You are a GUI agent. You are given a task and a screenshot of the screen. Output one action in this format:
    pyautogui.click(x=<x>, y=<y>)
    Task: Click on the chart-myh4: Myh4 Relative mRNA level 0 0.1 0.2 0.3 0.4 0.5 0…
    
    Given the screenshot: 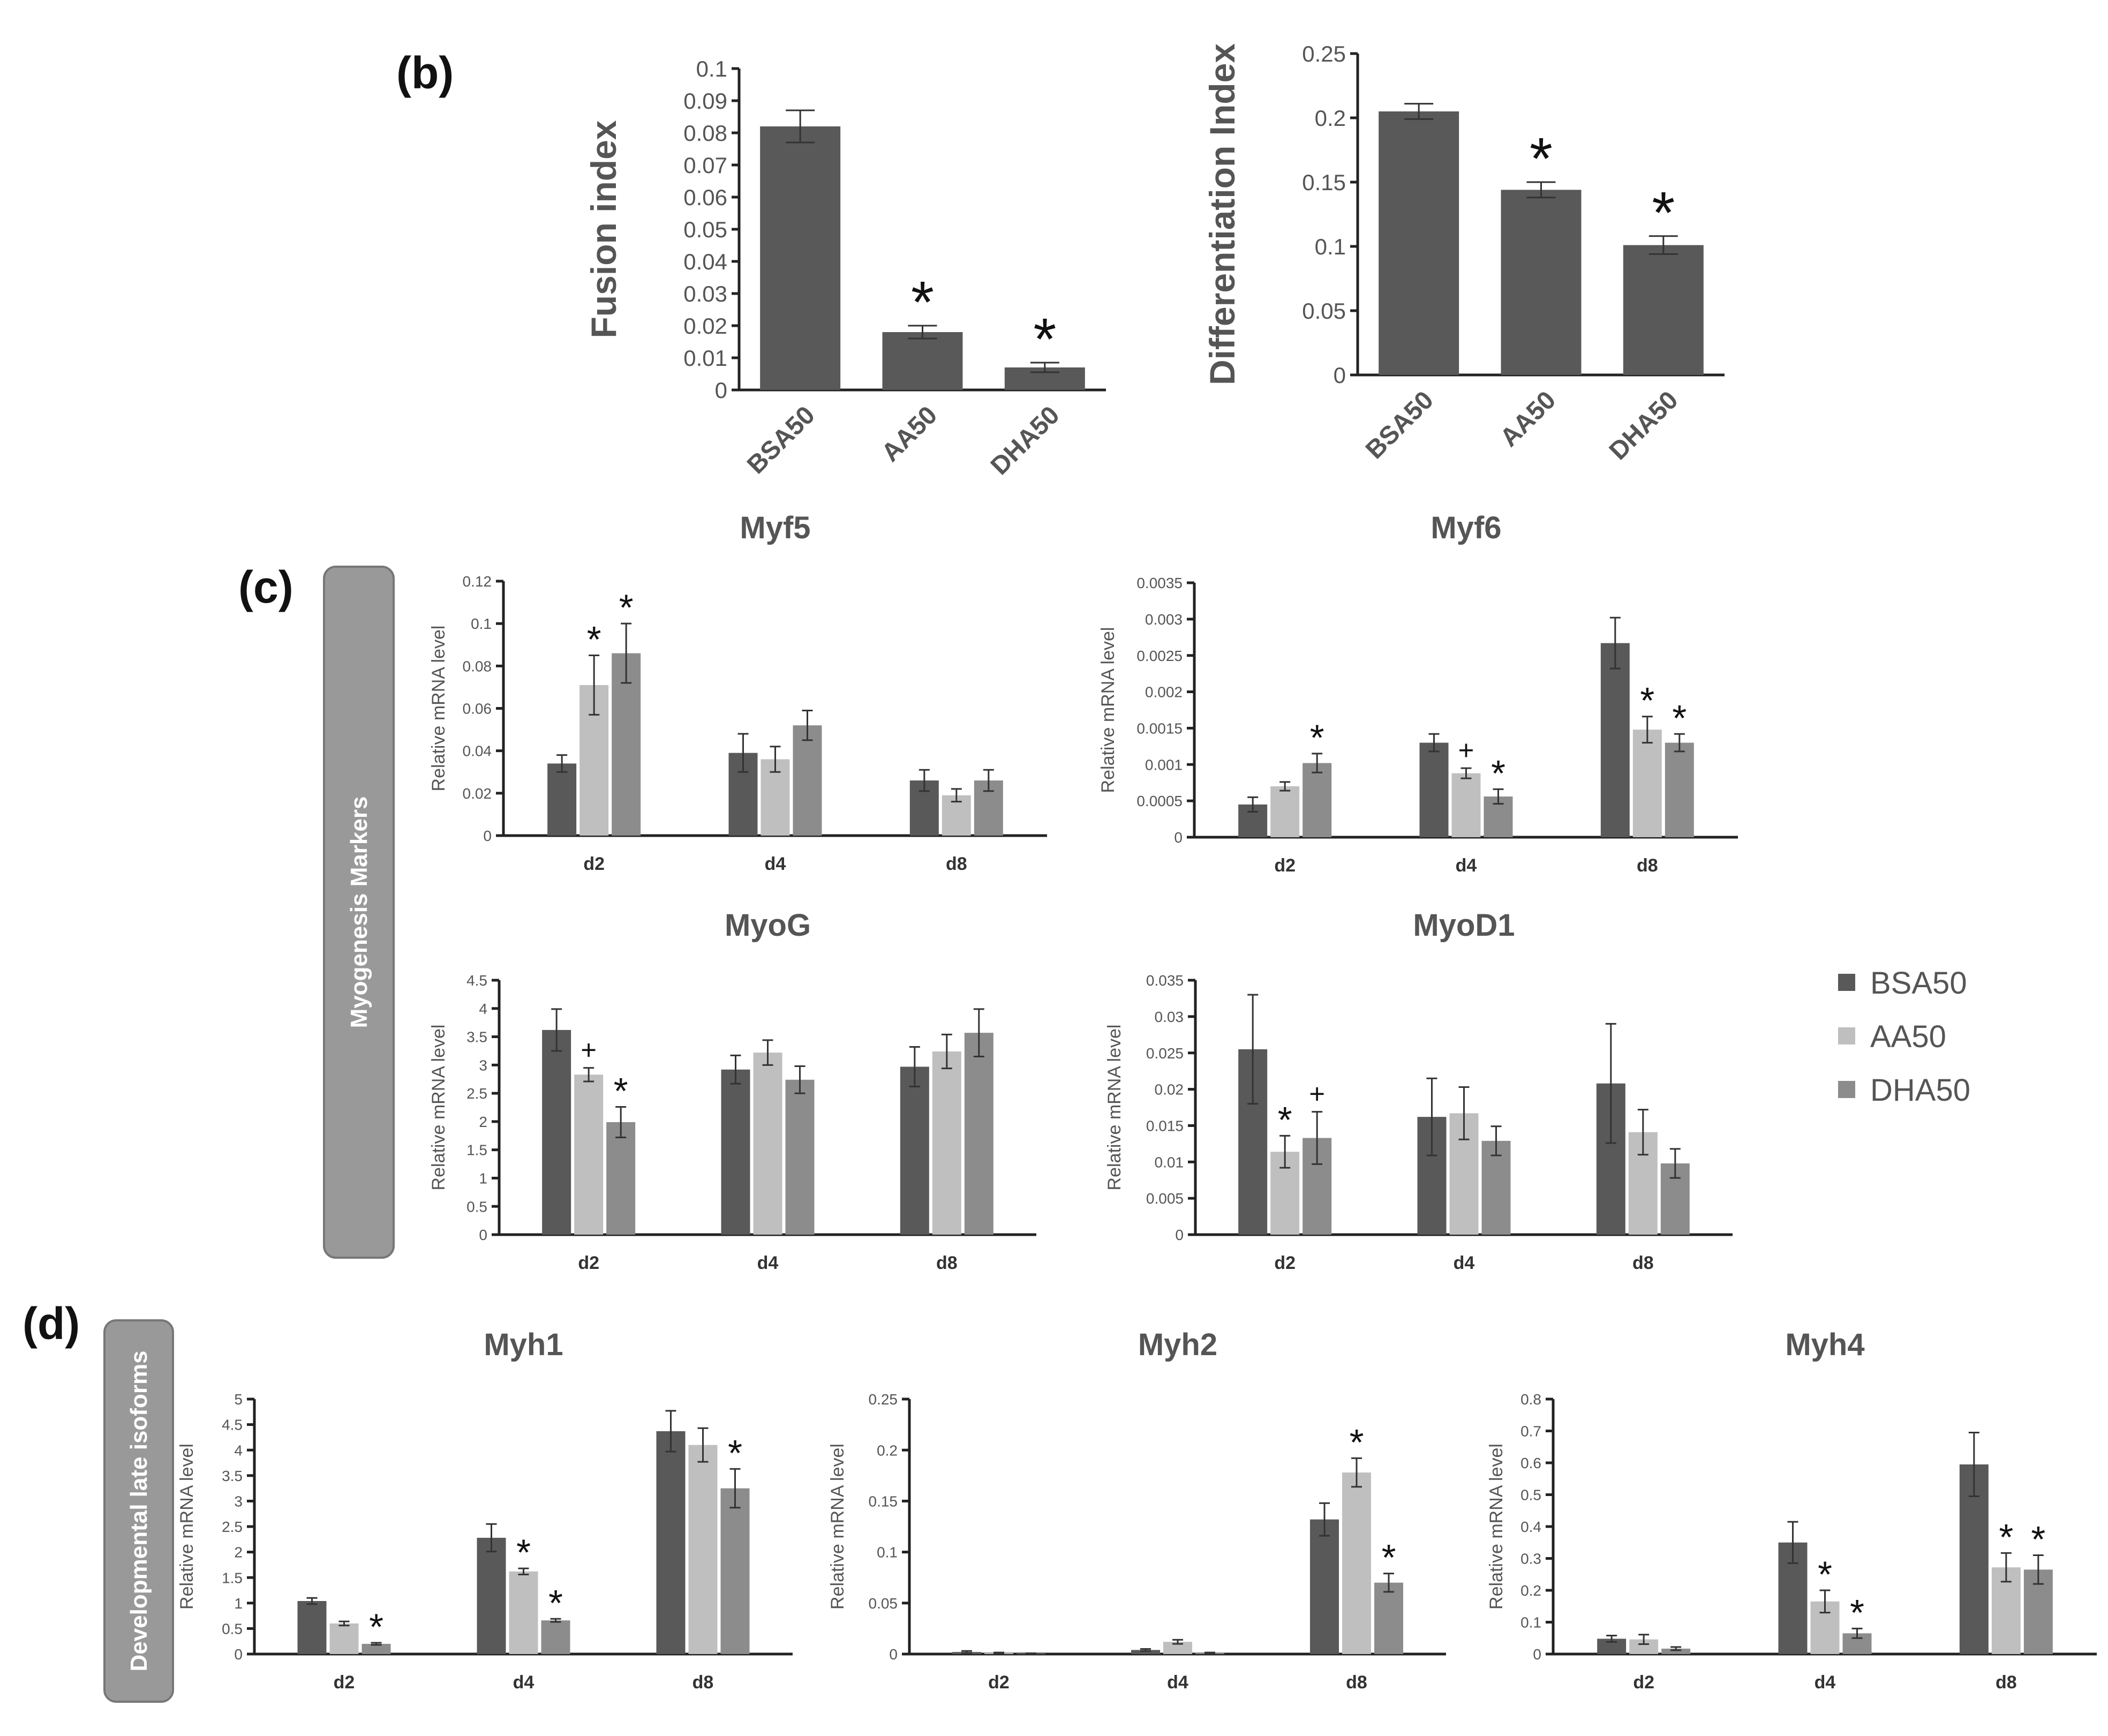 What is the action you would take?
    pyautogui.click(x=1791, y=1510)
    